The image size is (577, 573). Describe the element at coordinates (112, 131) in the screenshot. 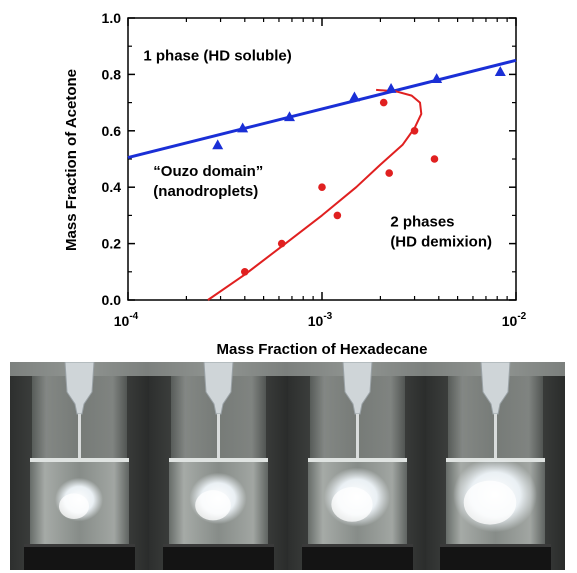

I see `y-tick-label: 0.6` at that location.